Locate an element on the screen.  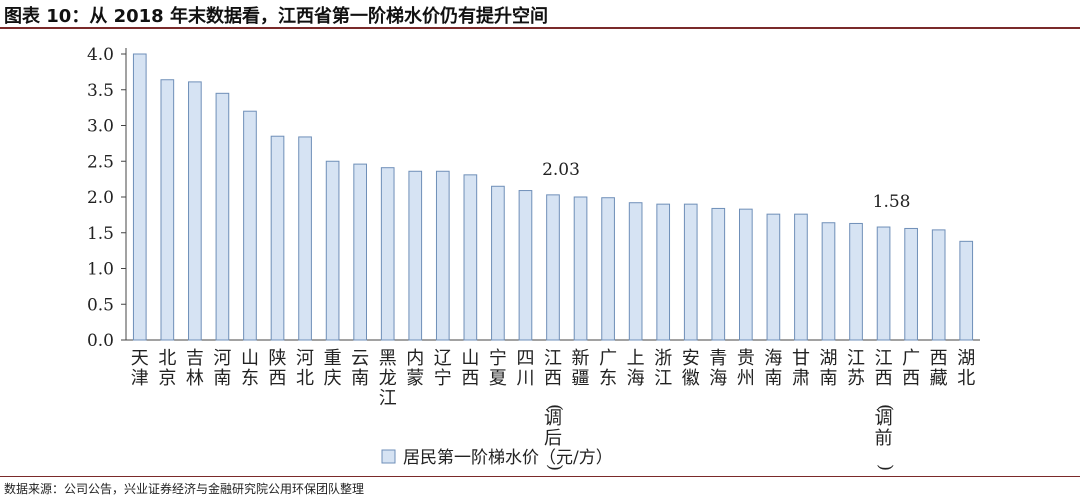
y-tick-label: 2.0 is located at coordinates (100, 198).